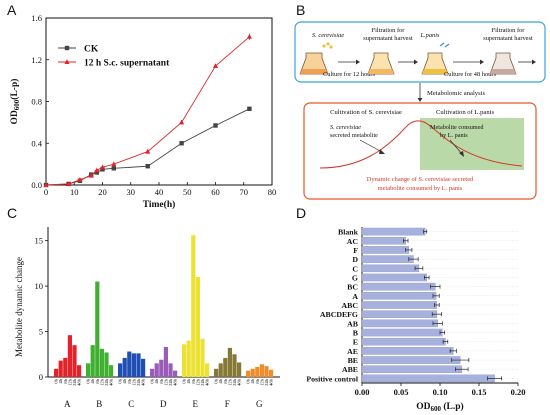 Image resolution: width=550 pixels, height=415 pixels. I want to click on x-tick-label: 10, so click(74, 192).